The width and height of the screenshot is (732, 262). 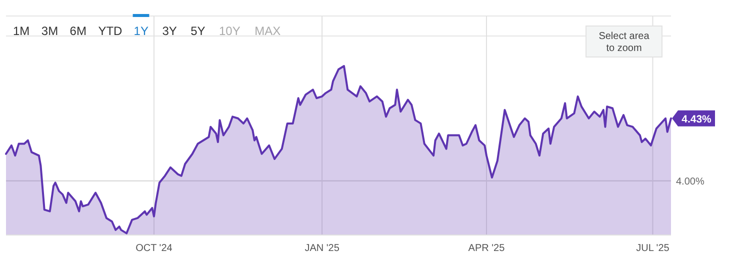 I want to click on annotation: 4.43%, so click(x=697, y=119).